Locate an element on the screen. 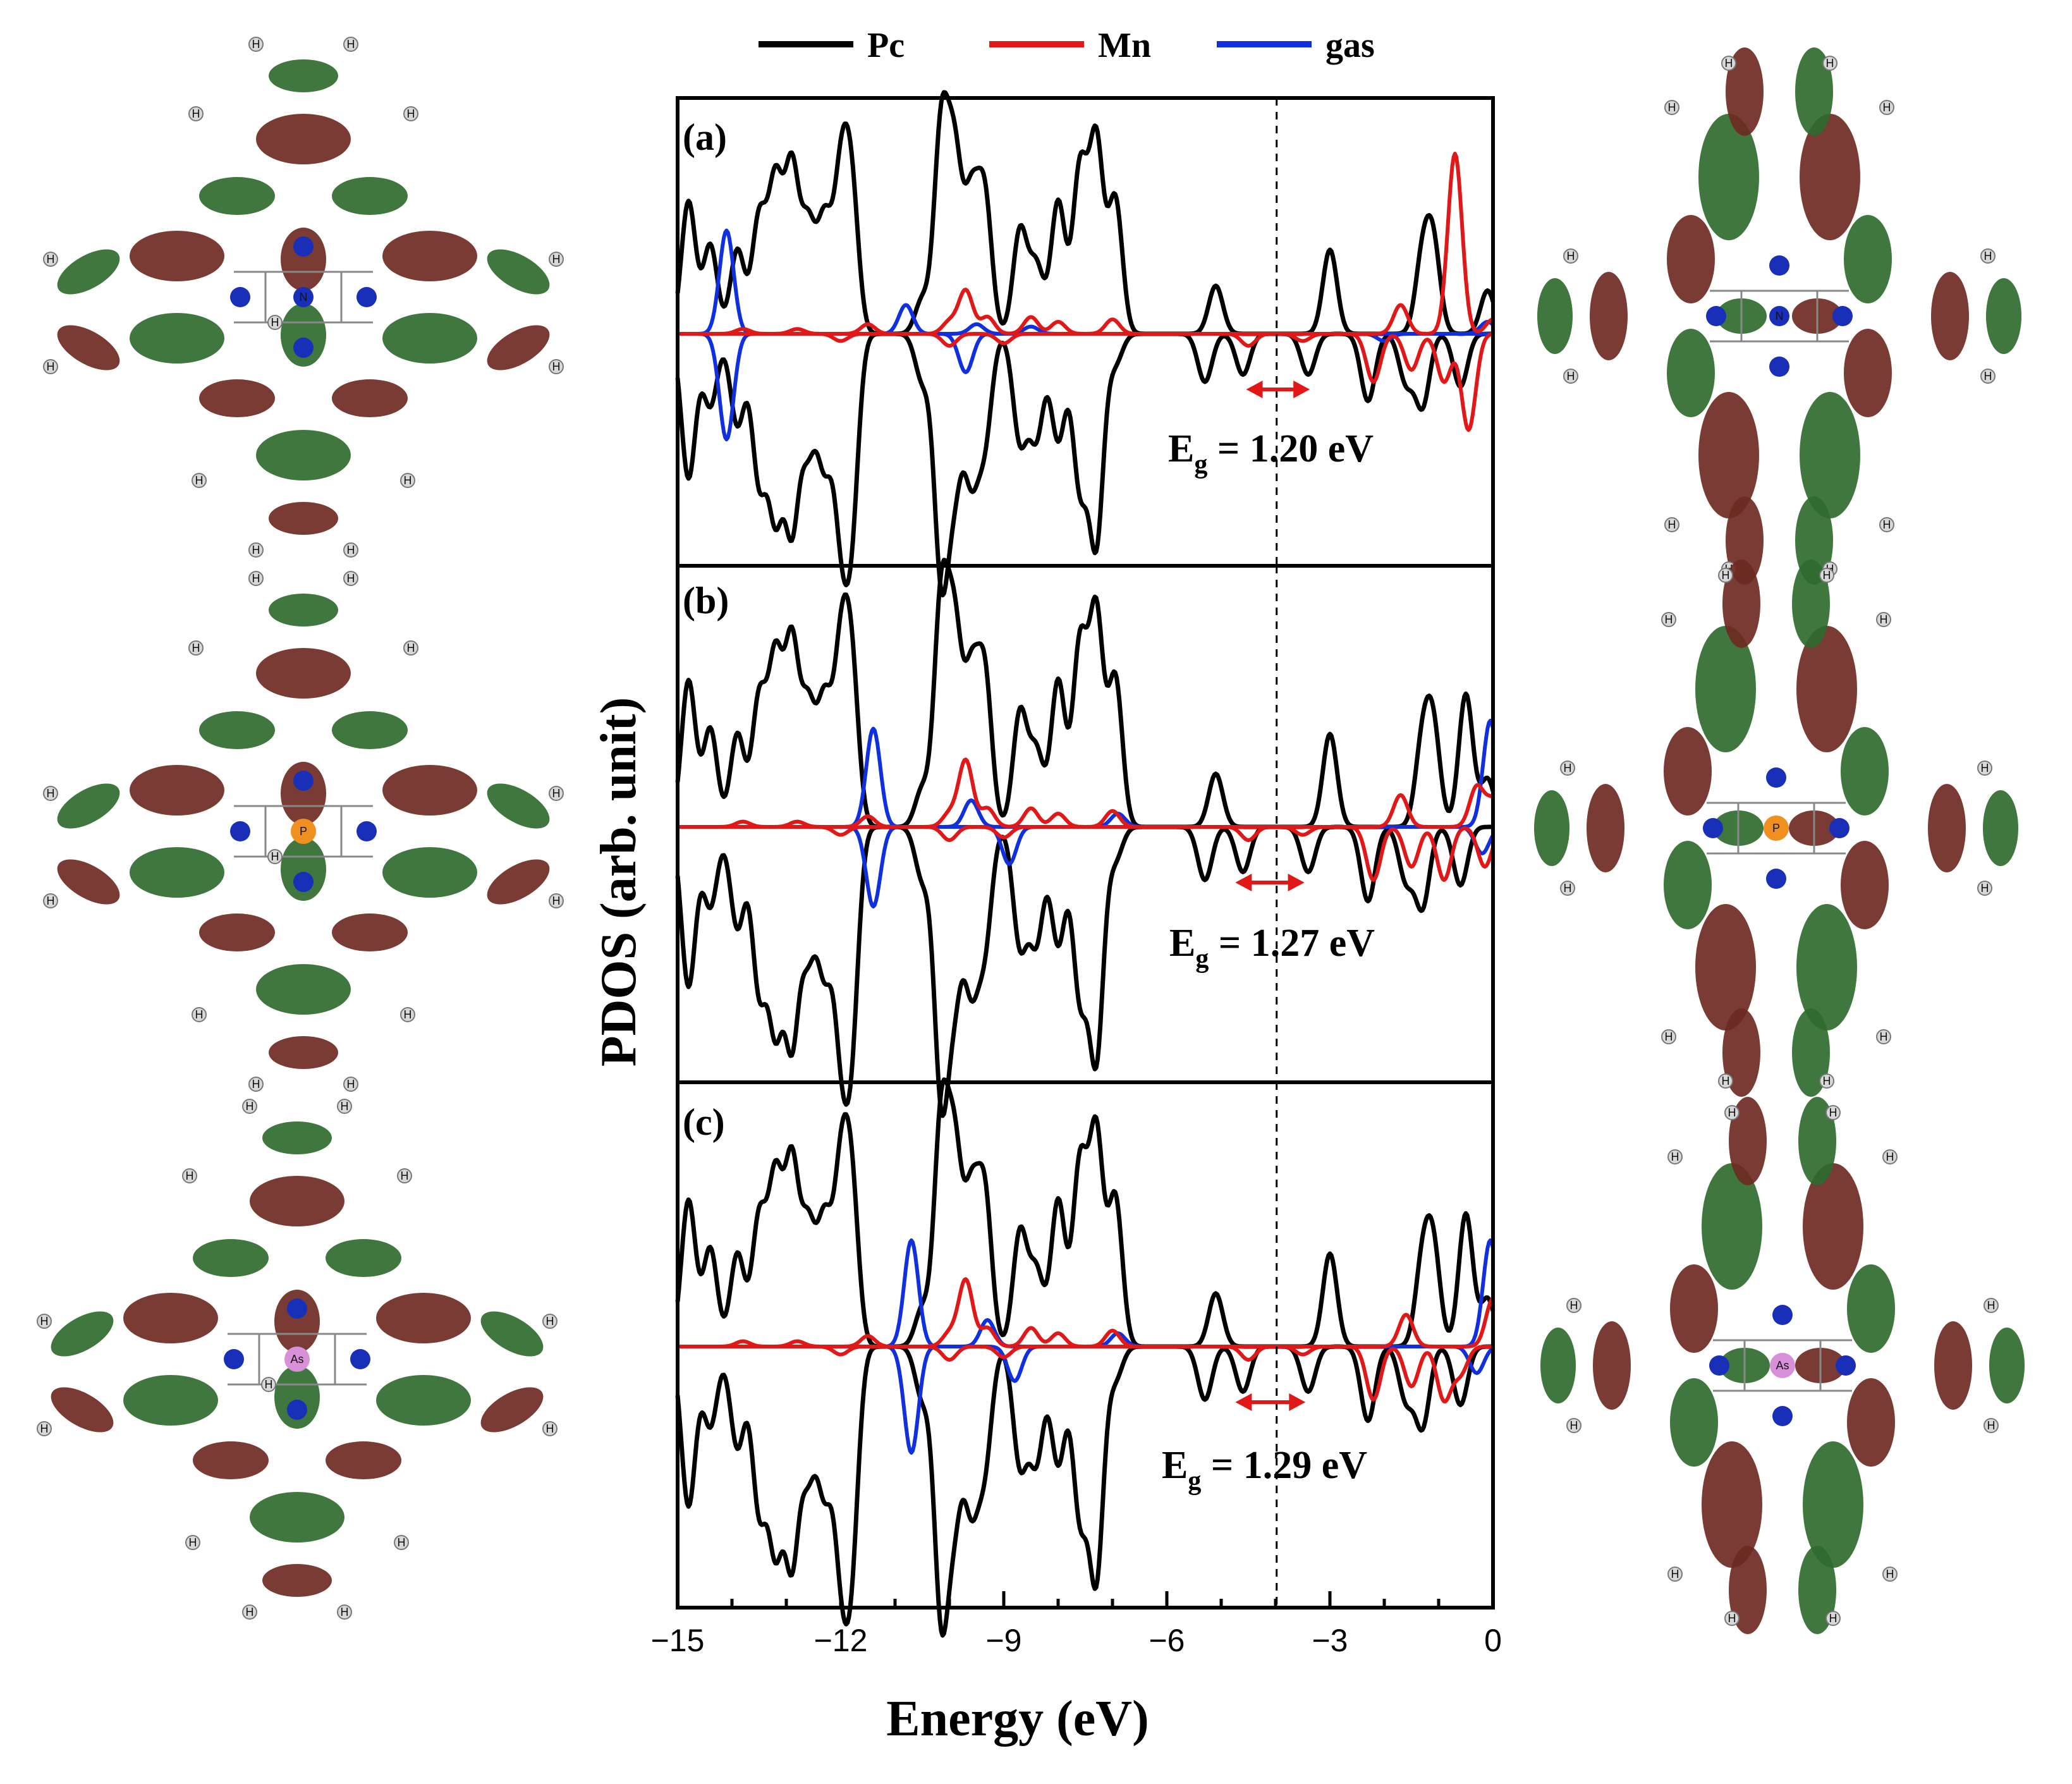 The width and height of the screenshot is (2072, 1784). panel-a-curves is located at coordinates (1085, 343).